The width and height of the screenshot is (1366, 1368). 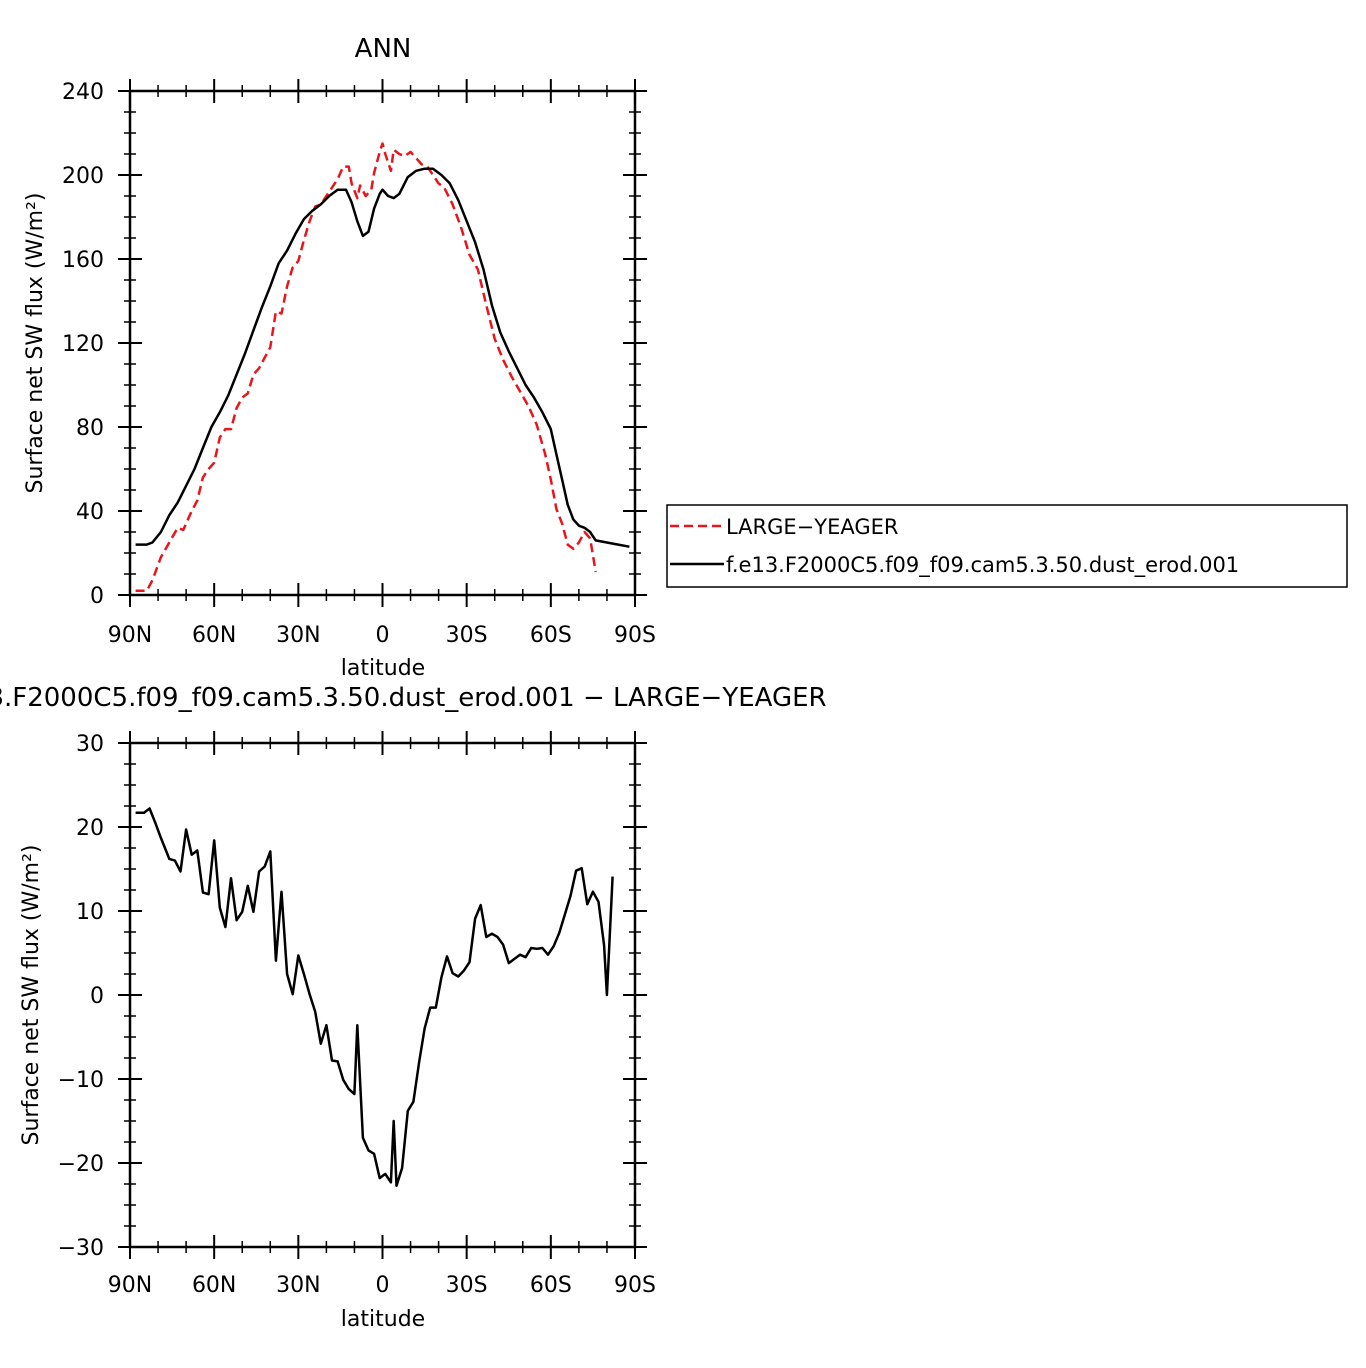 I want to click on y-tick-label: 40, so click(x=90, y=512).